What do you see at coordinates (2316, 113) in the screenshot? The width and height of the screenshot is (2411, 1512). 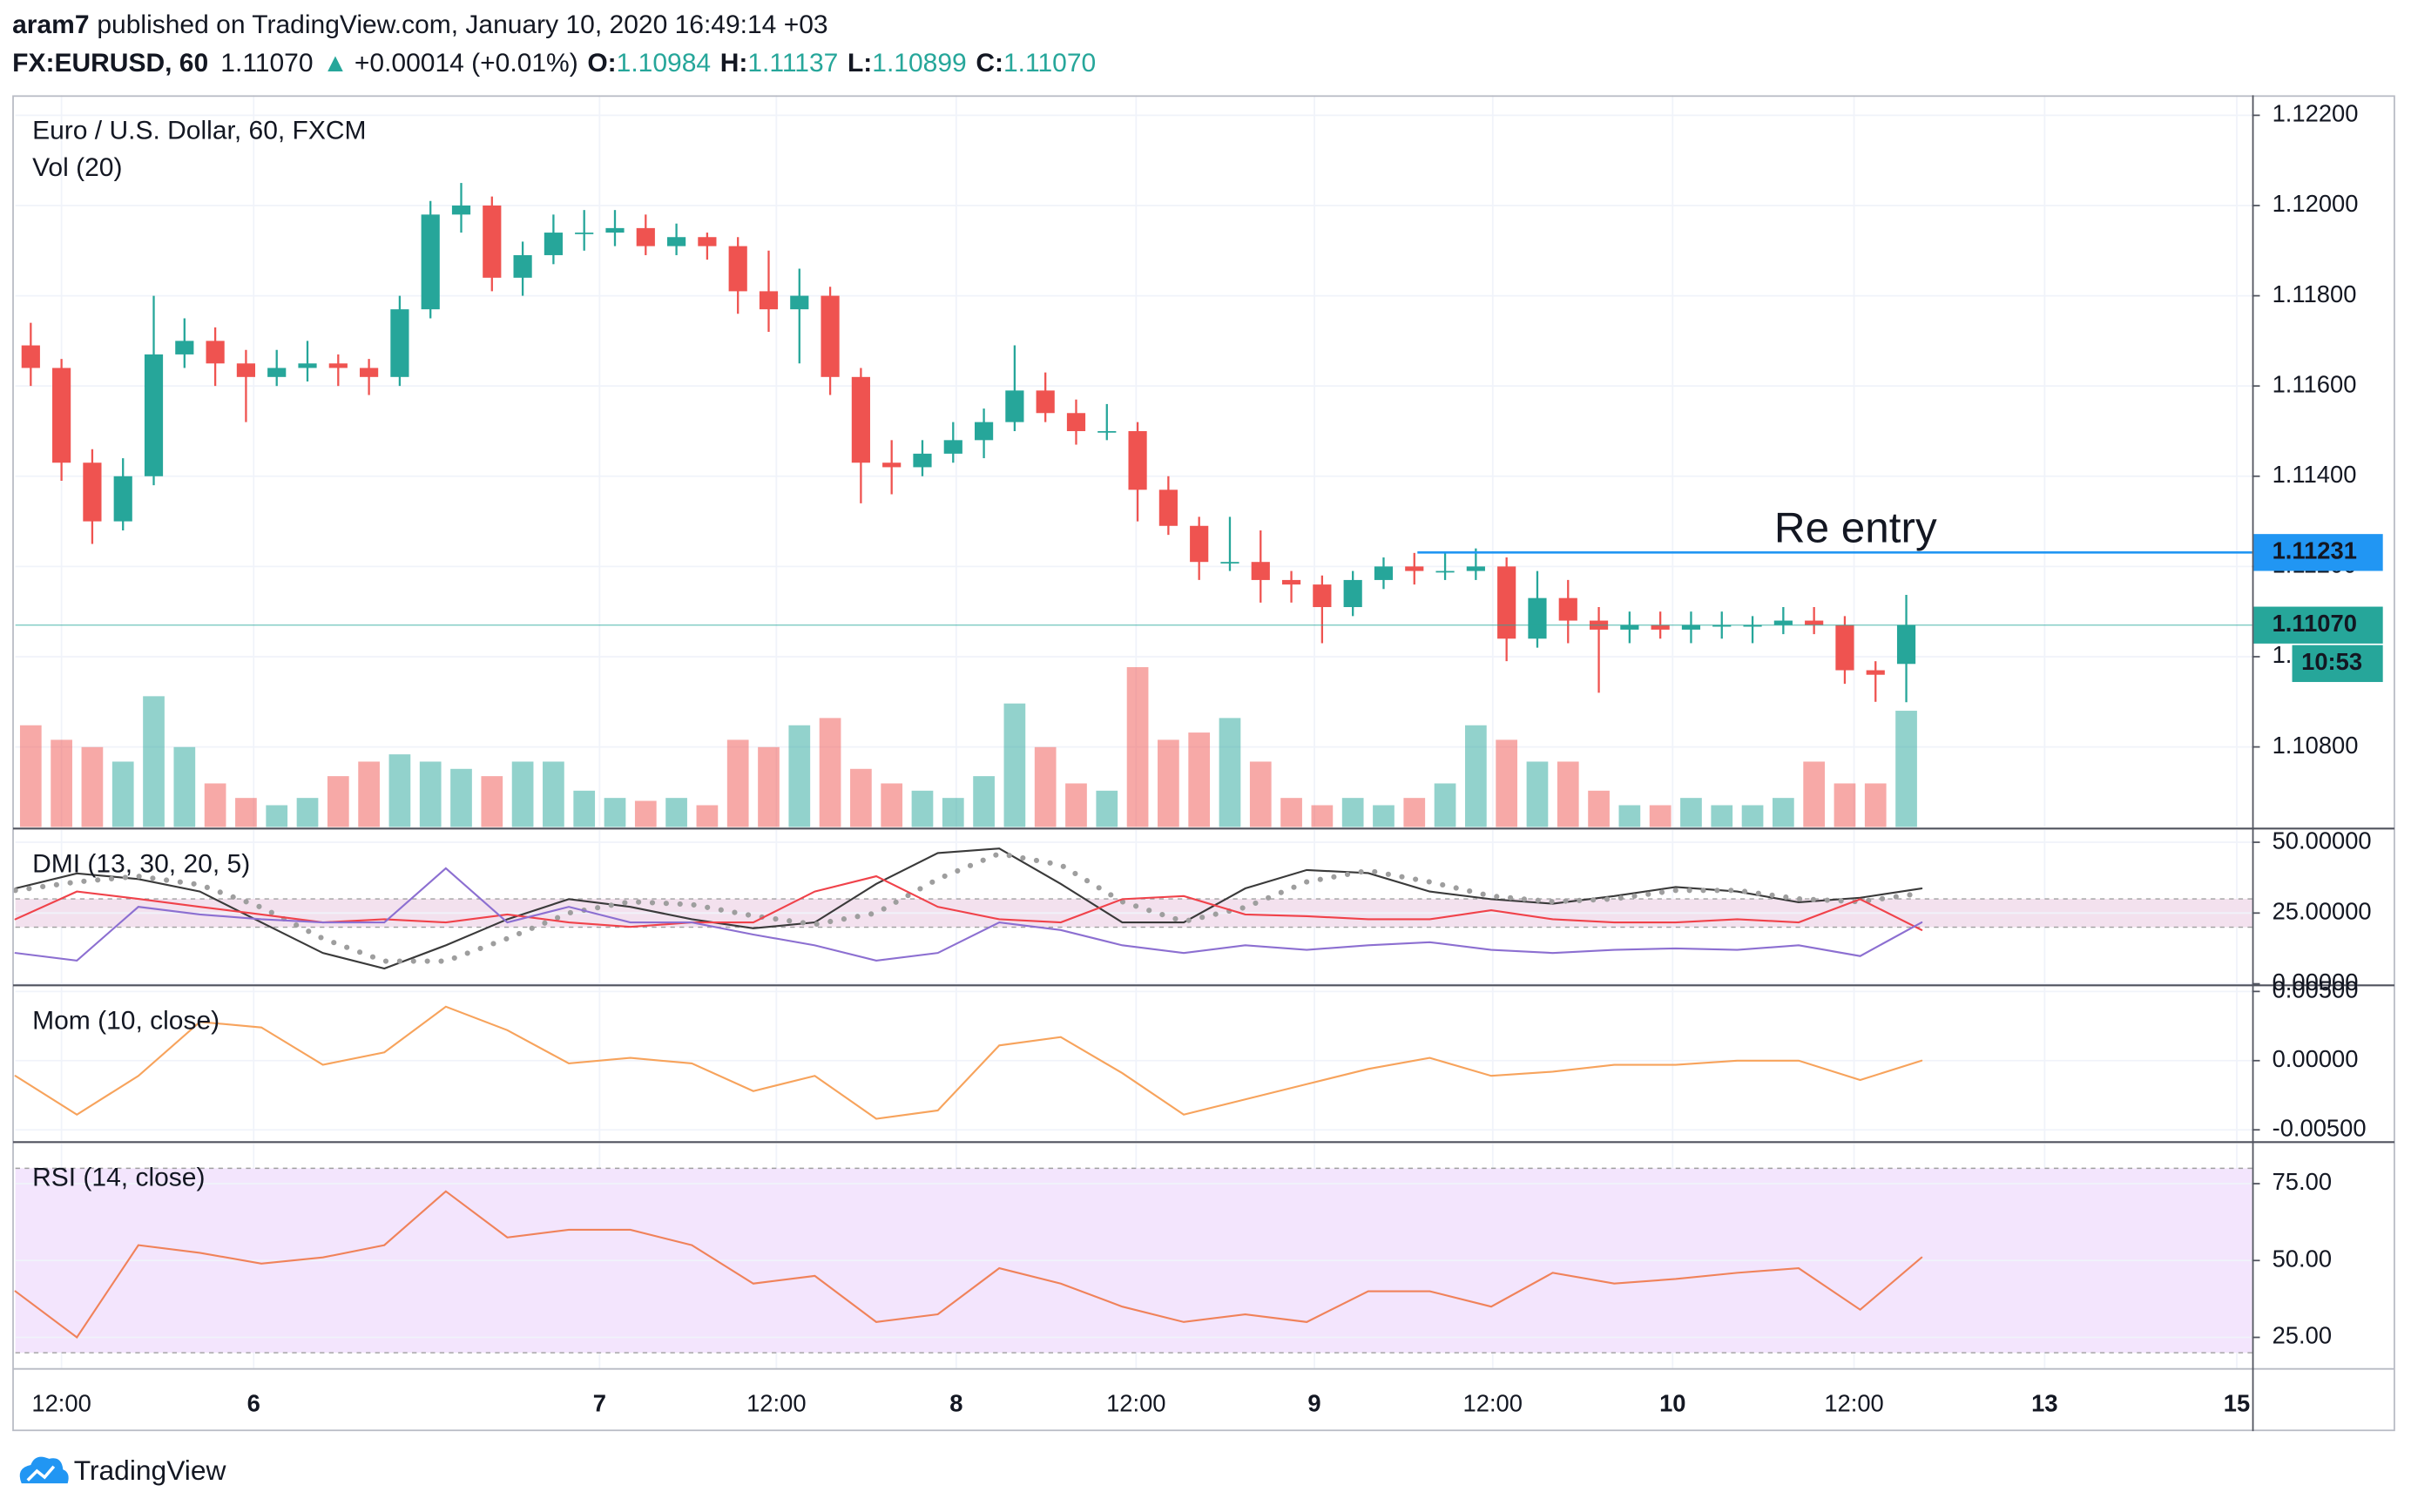 I see `y-tick-label: 1.12200` at bounding box center [2316, 113].